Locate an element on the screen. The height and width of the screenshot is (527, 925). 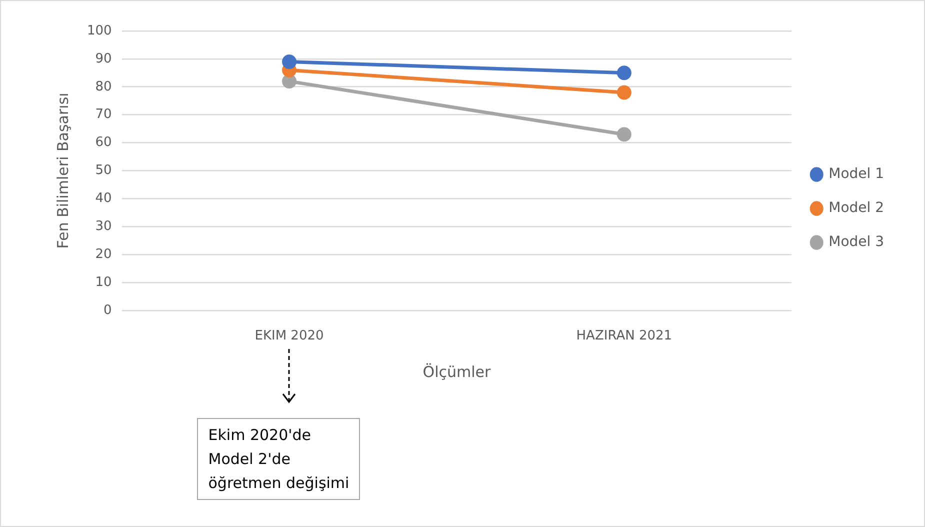
y-tick-label: 20 is located at coordinates (103, 254).